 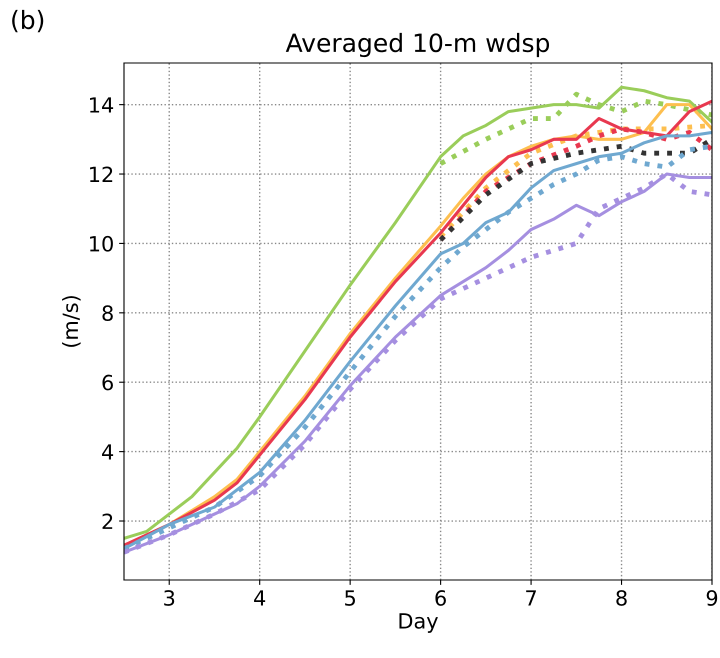 What do you see at coordinates (531, 598) in the screenshot?
I see `x-tick-label: 7` at bounding box center [531, 598].